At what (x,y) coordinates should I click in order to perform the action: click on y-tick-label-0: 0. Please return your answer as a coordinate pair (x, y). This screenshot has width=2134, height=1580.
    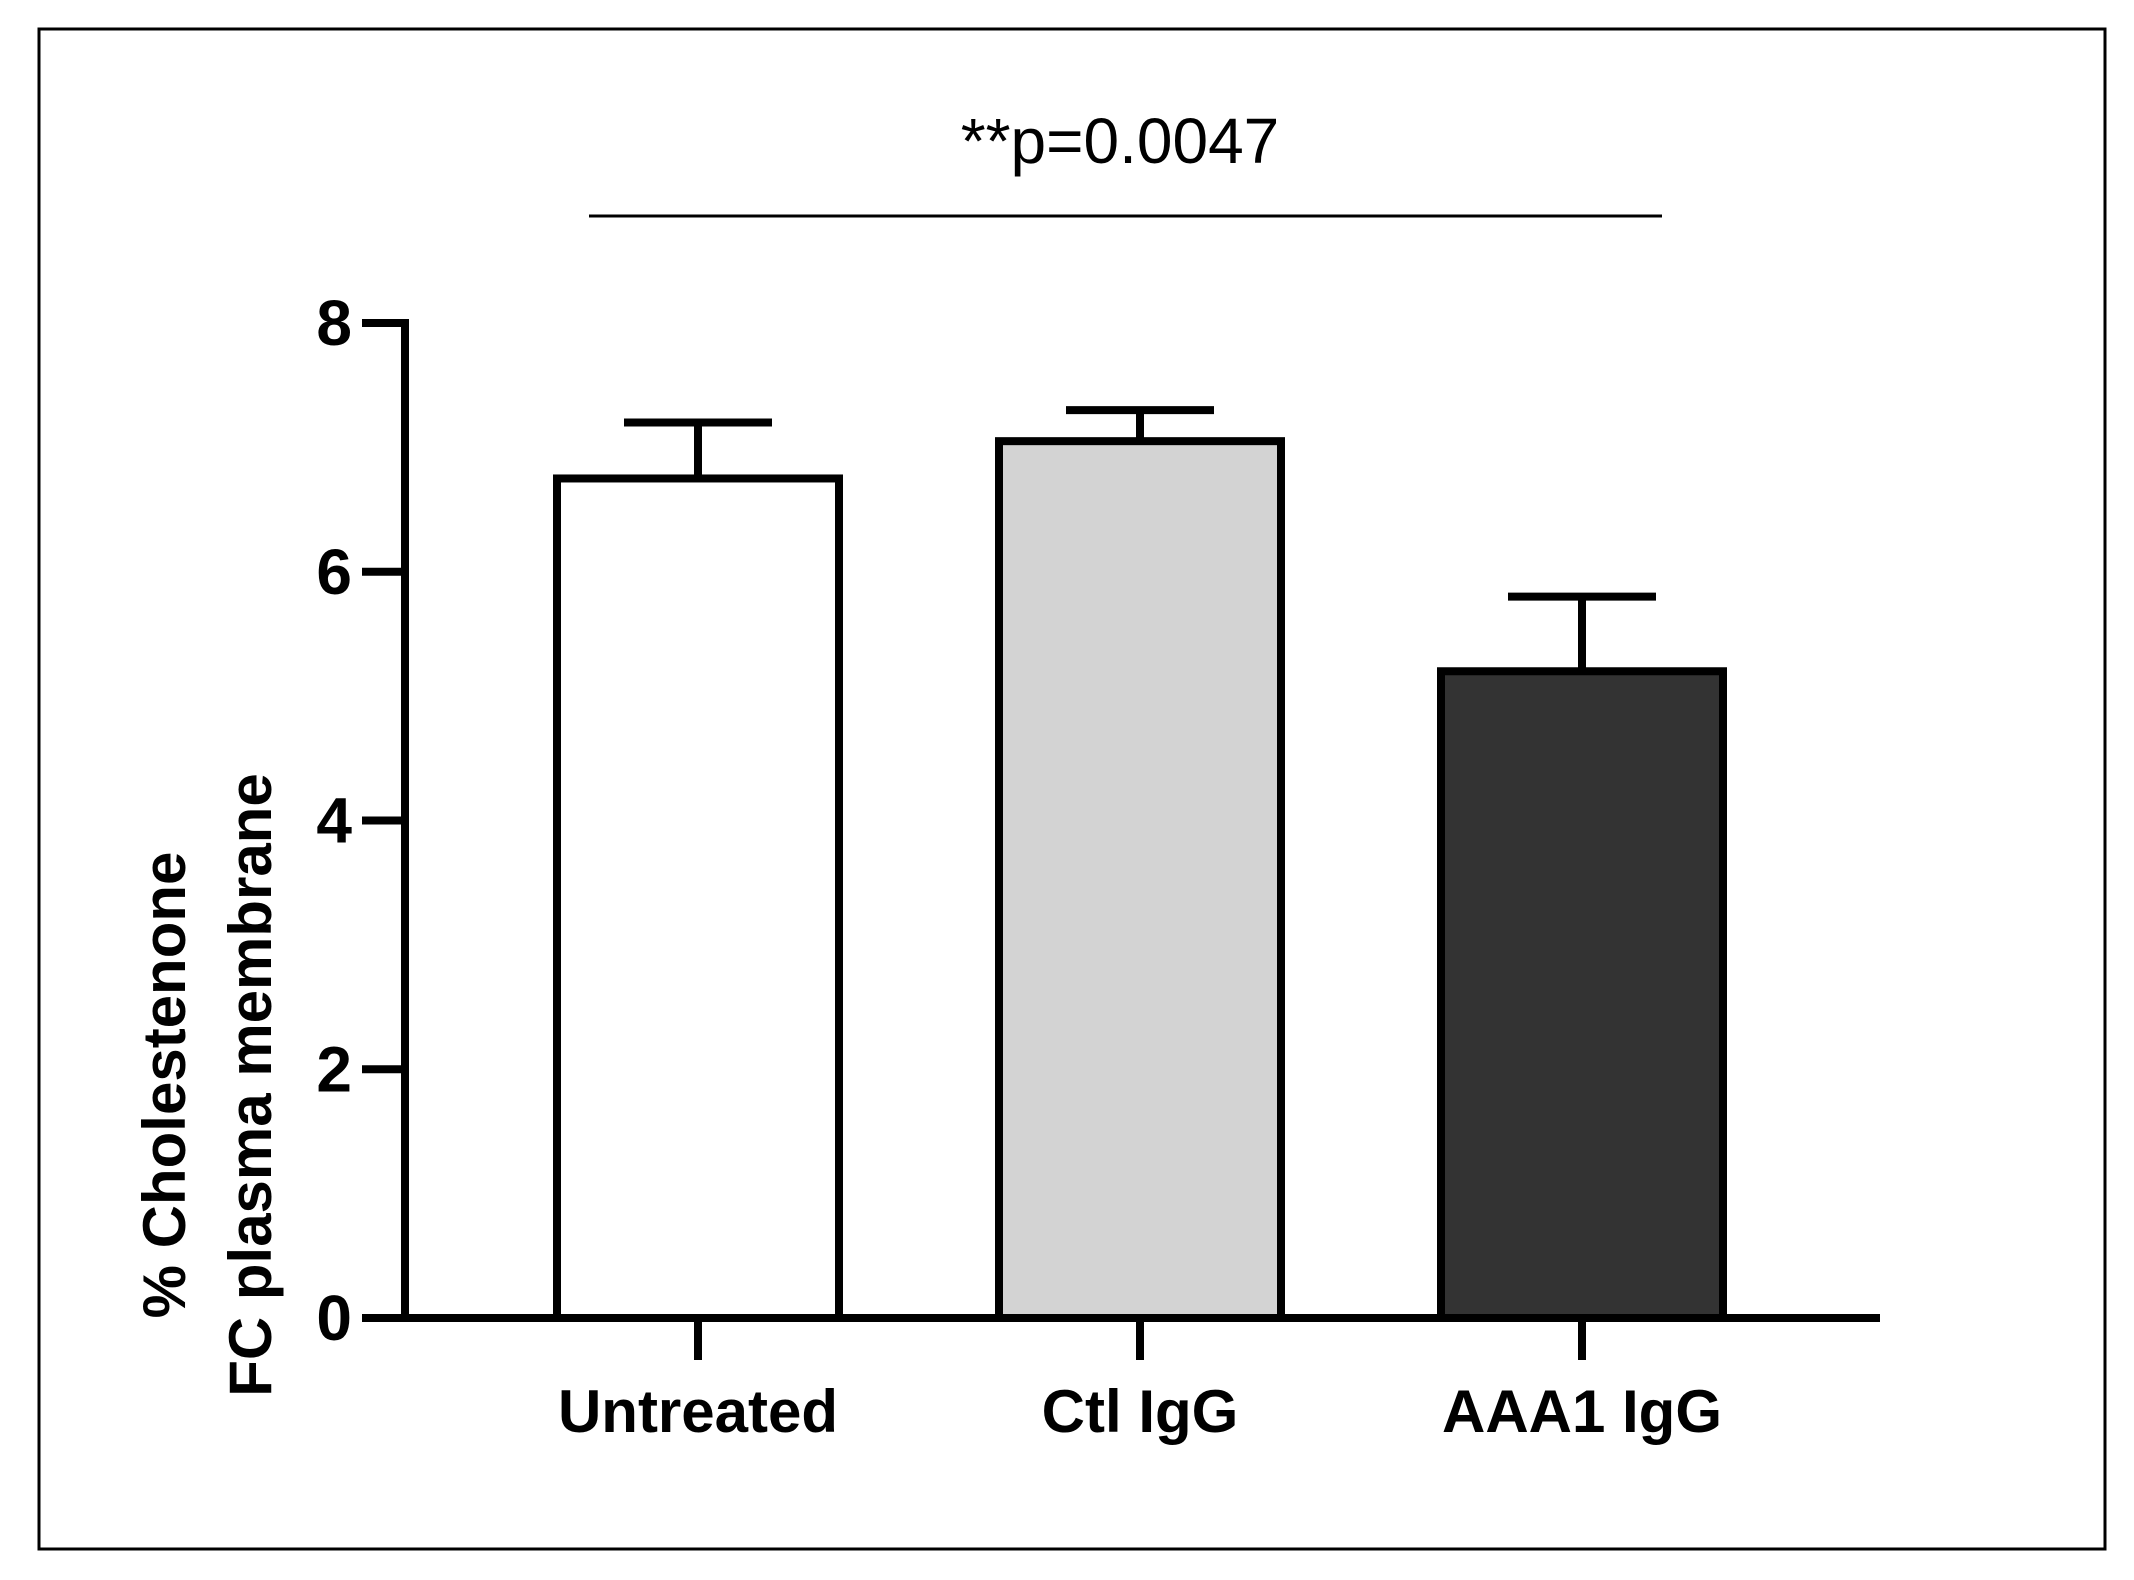
    Looking at the image, I should click on (334, 1318).